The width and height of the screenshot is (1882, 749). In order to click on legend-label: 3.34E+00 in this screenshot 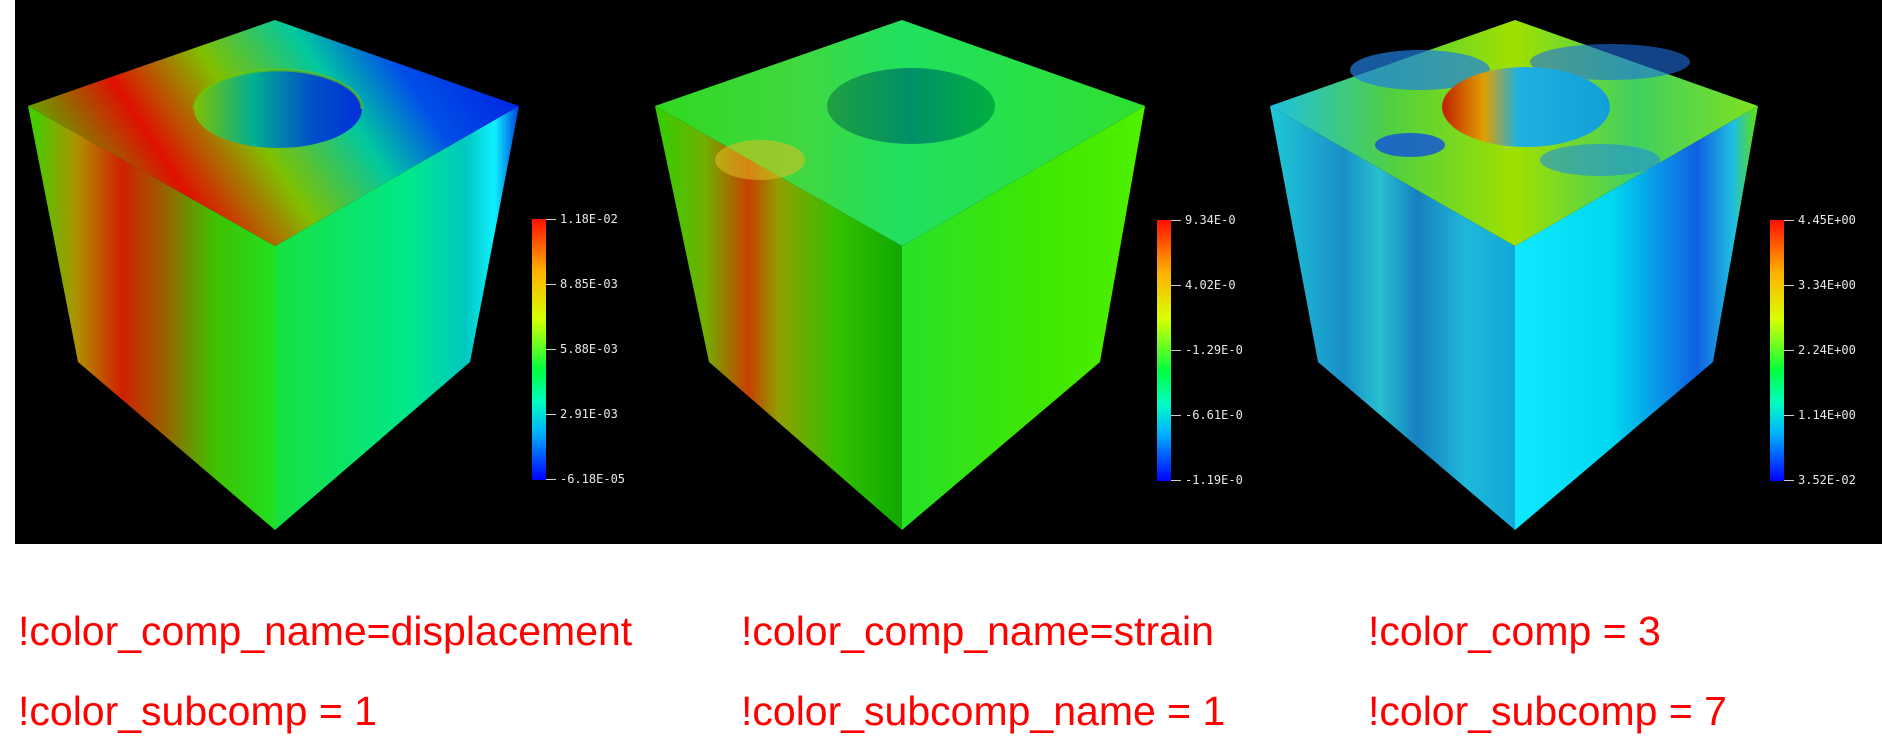, I will do `click(1827, 285)`.